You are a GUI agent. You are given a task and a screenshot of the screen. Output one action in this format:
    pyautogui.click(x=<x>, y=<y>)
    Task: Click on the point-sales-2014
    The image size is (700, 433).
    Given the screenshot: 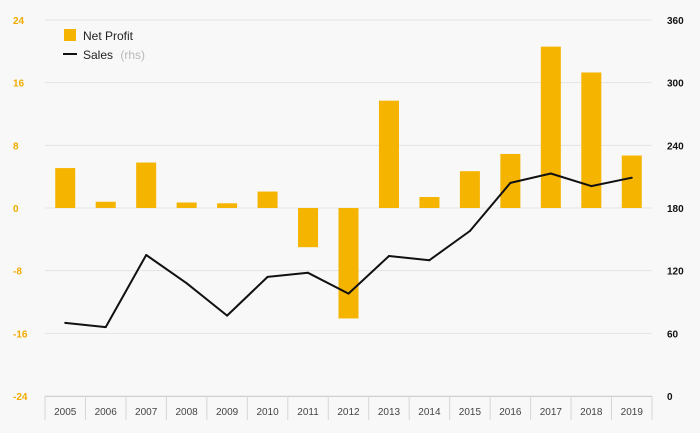 What is the action you would take?
    pyautogui.click(x=429, y=260)
    